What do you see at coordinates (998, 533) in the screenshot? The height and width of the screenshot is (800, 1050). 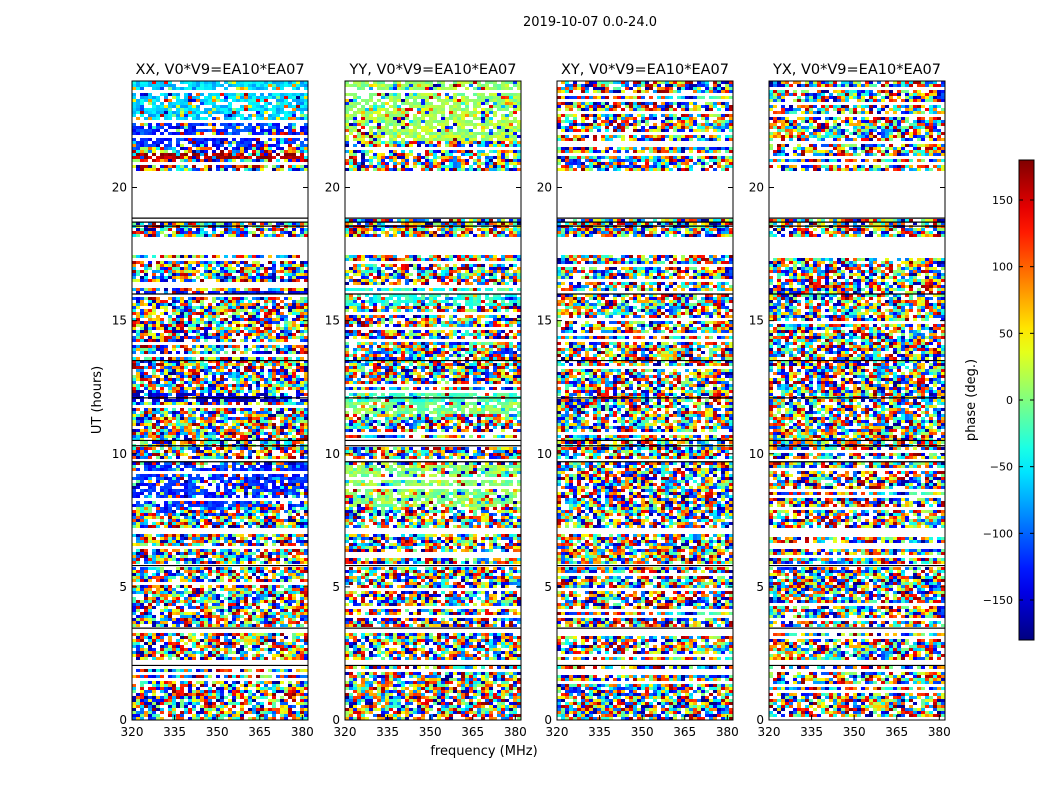 I see `colorbar-tick-label: −100` at bounding box center [998, 533].